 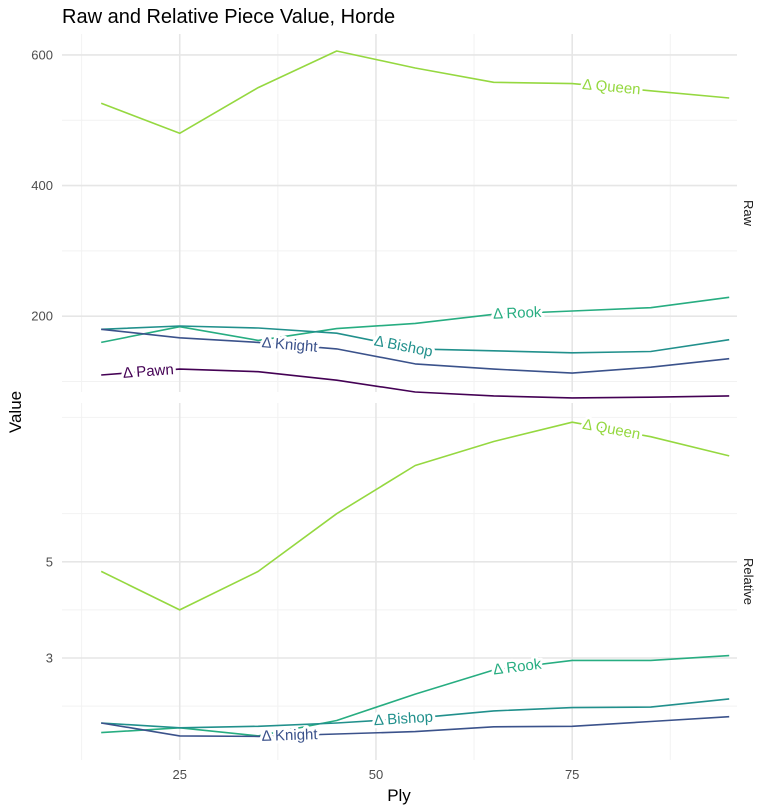 I want to click on series-line-pawn, so click(x=415, y=383).